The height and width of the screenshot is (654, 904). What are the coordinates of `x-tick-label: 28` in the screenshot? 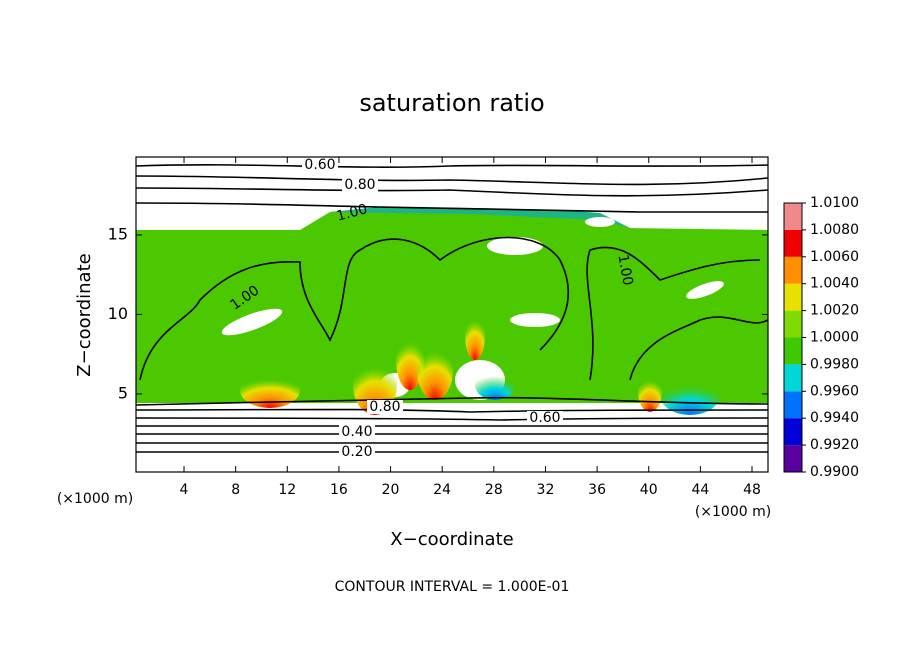 It's located at (494, 490).